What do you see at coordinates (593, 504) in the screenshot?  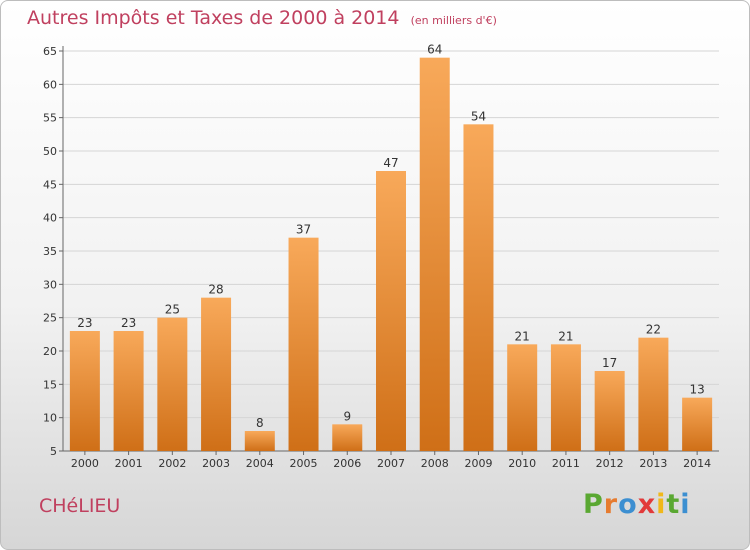 I see `logo-letter: P` at bounding box center [593, 504].